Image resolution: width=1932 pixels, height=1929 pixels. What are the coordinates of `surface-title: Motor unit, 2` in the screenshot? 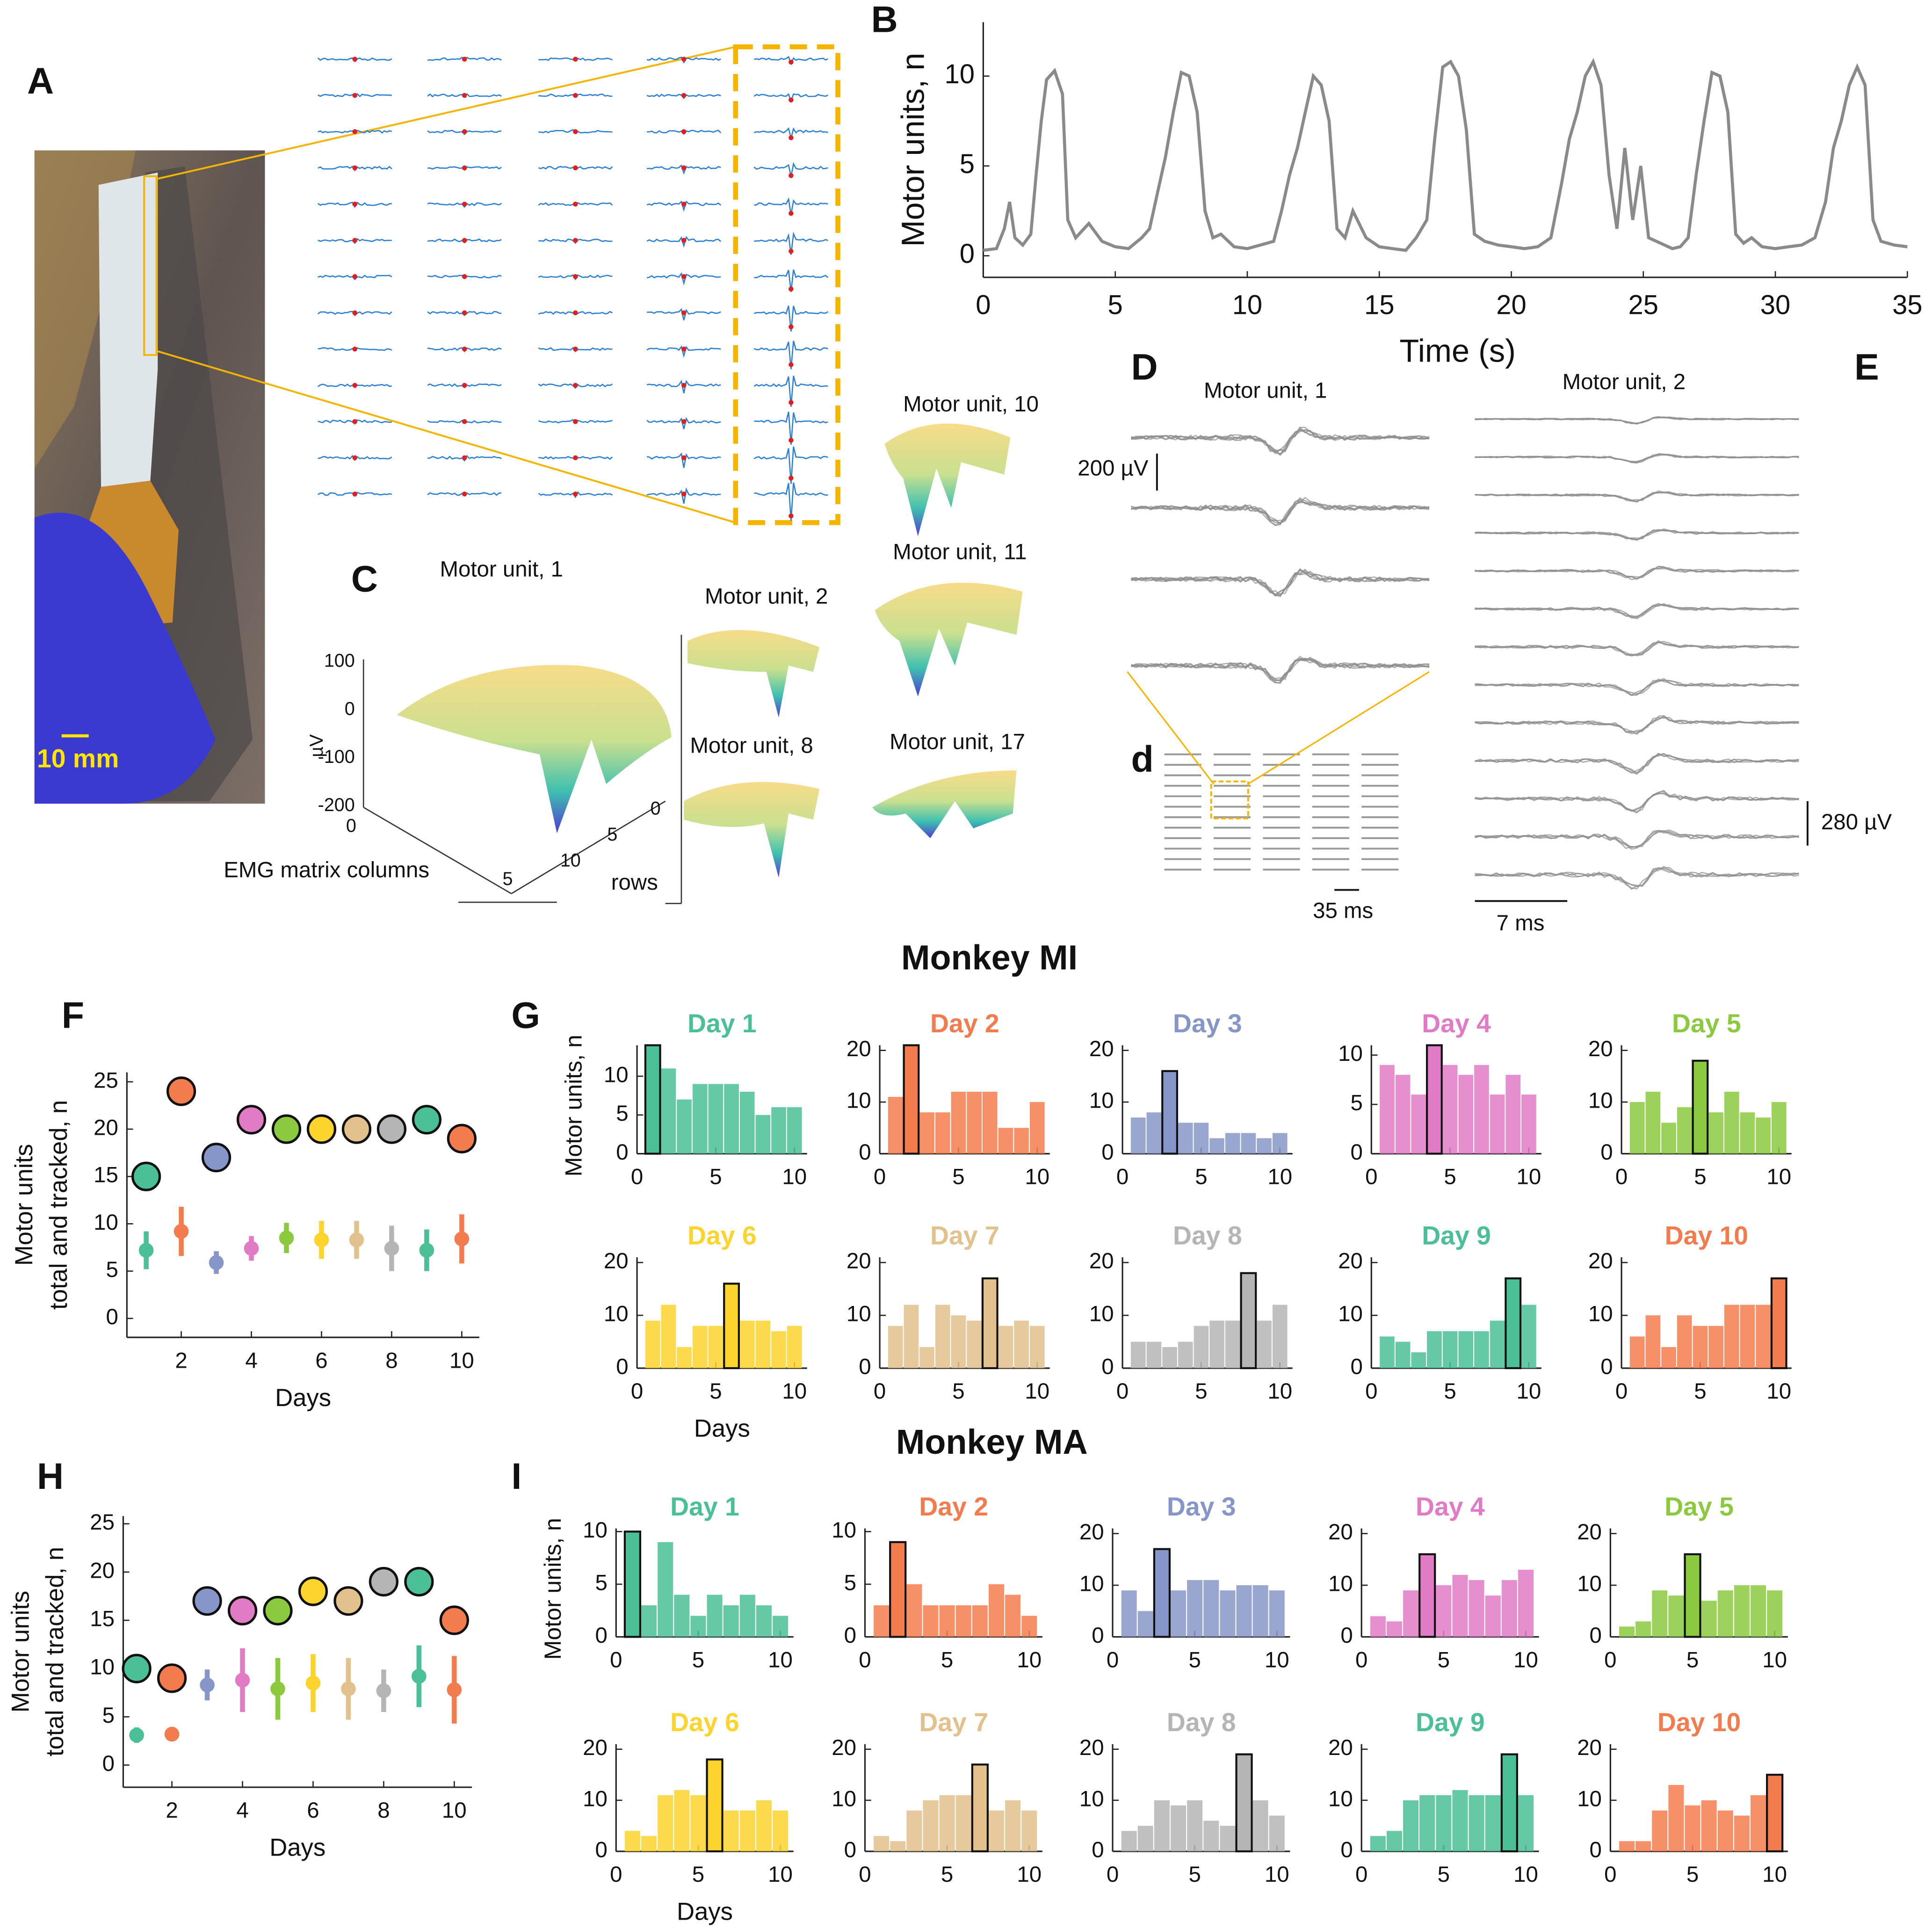 It's located at (766, 596).